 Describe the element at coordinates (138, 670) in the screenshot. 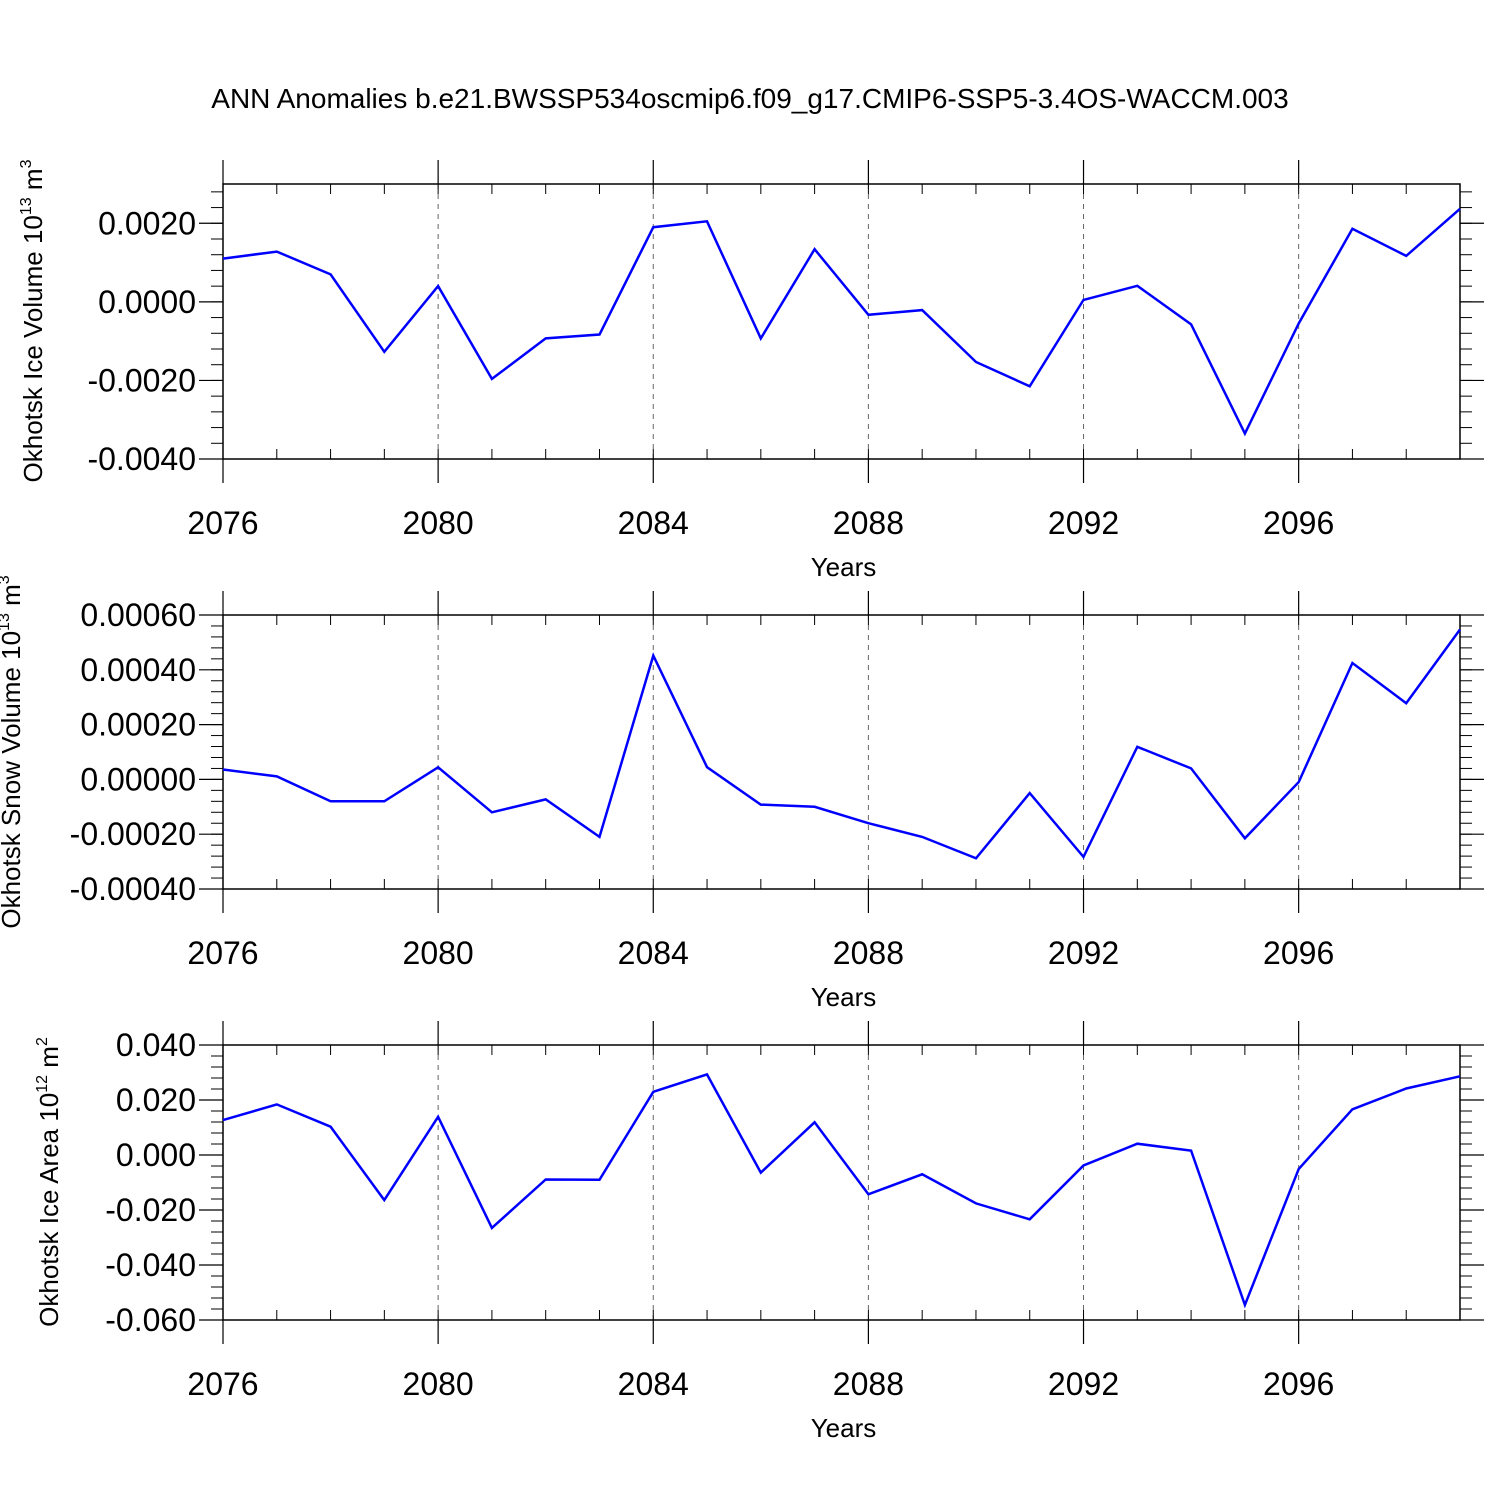

I see `y-tick-label: 0.00040` at that location.